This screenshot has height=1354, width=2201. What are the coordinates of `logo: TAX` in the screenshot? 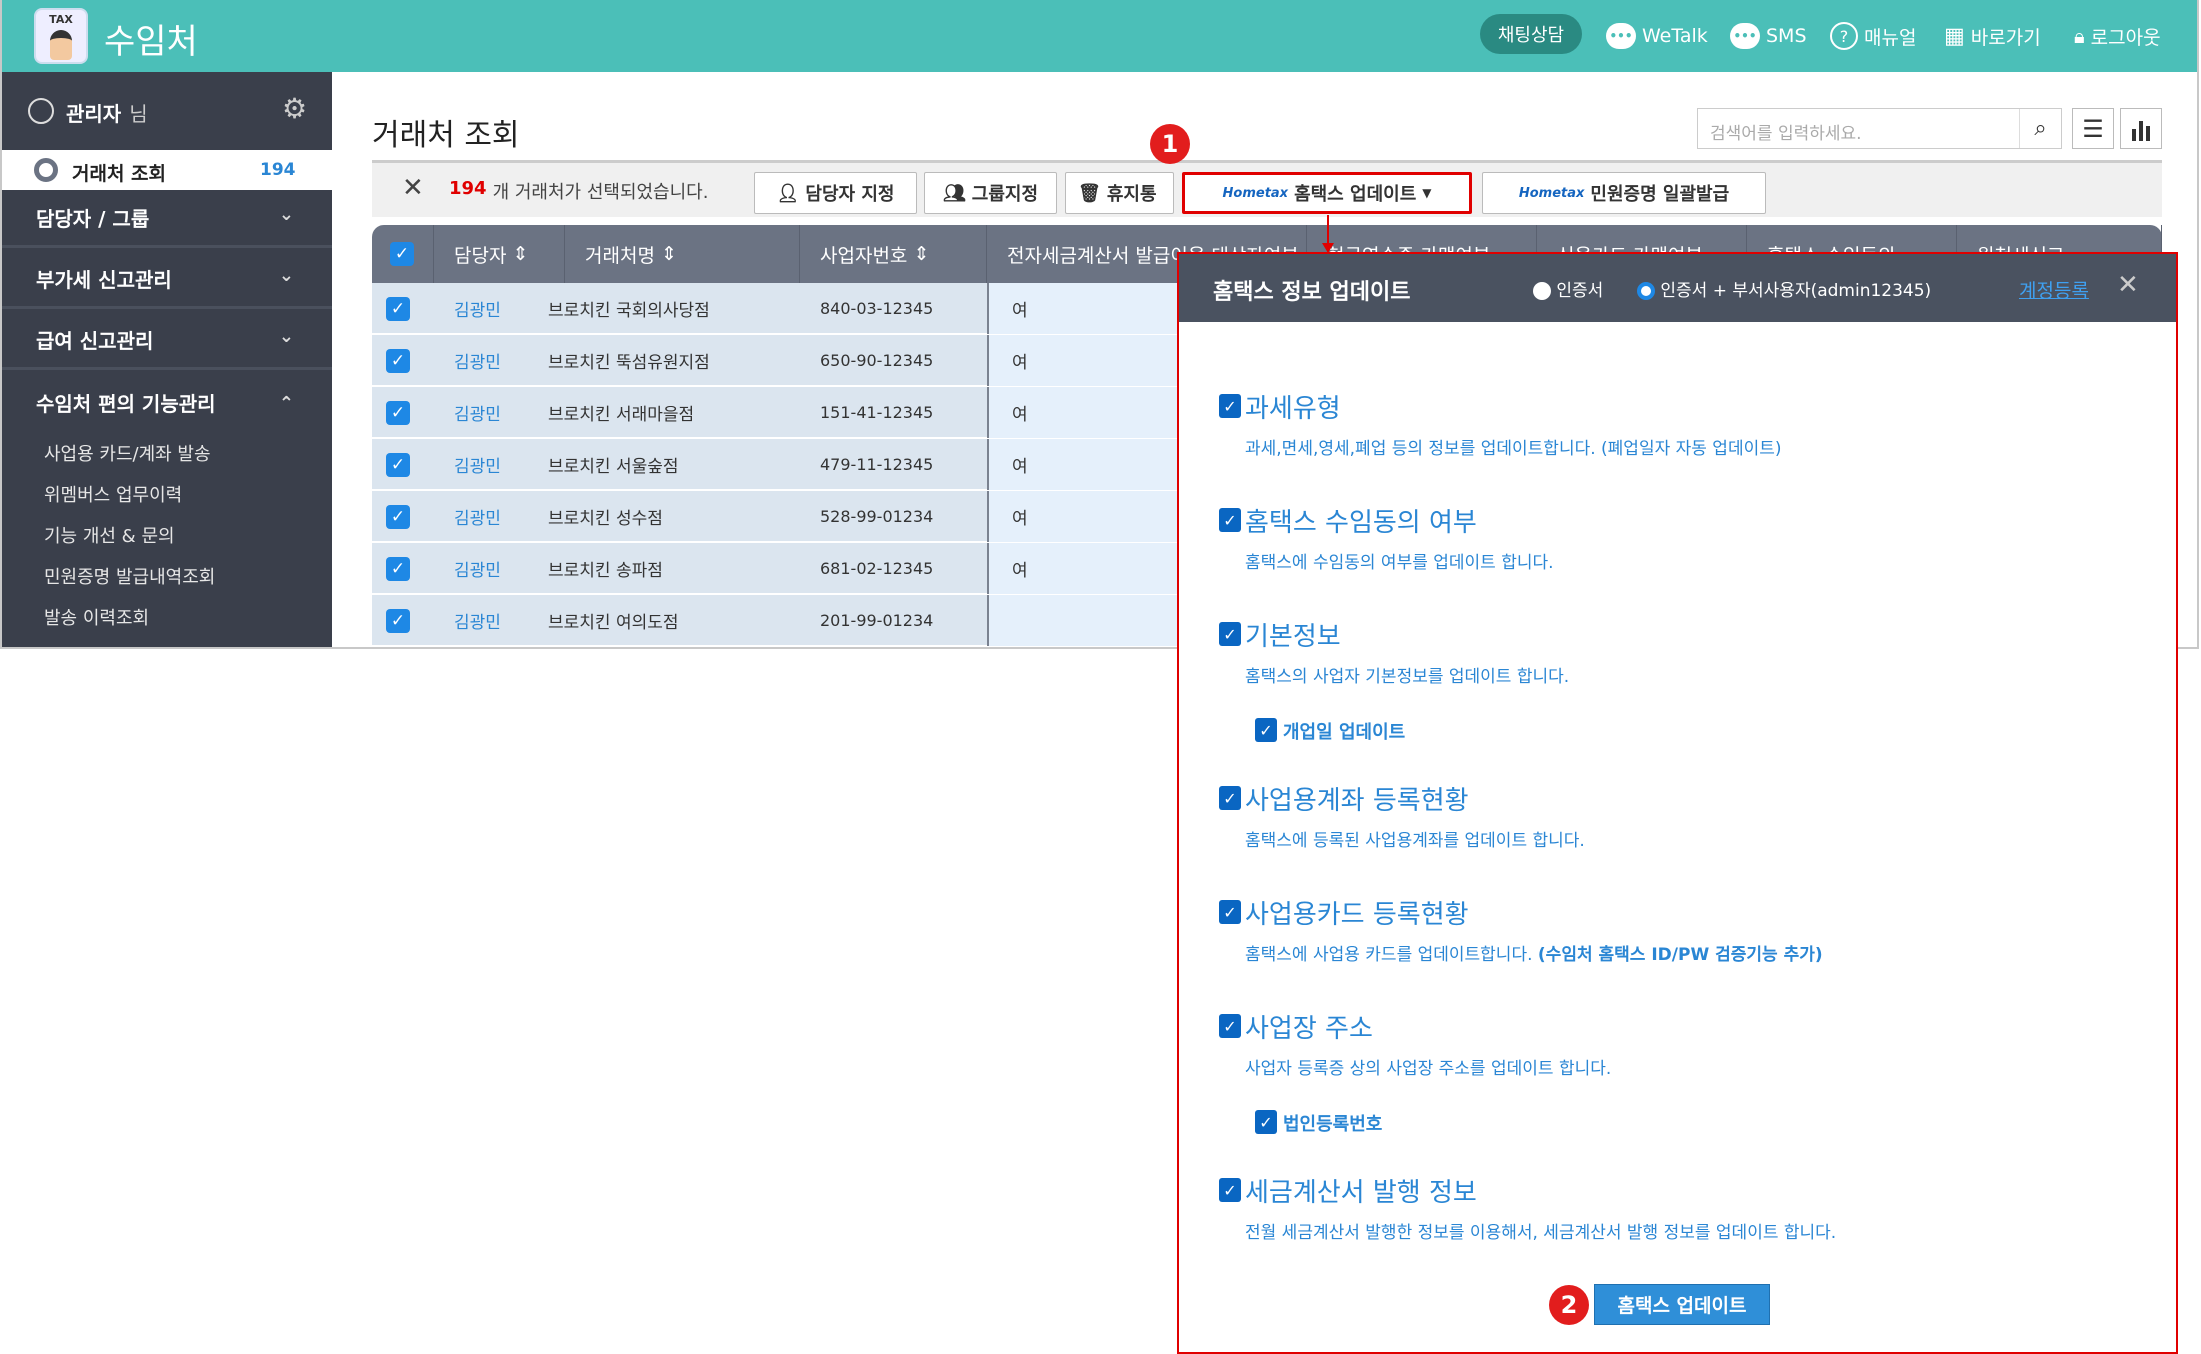 It's located at (61, 36).